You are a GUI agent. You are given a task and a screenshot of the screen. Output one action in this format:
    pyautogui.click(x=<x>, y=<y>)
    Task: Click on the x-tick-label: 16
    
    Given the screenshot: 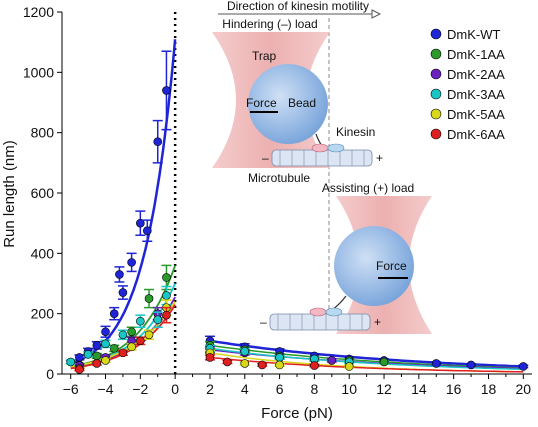 What is the action you would take?
    pyautogui.click(x=454, y=389)
    